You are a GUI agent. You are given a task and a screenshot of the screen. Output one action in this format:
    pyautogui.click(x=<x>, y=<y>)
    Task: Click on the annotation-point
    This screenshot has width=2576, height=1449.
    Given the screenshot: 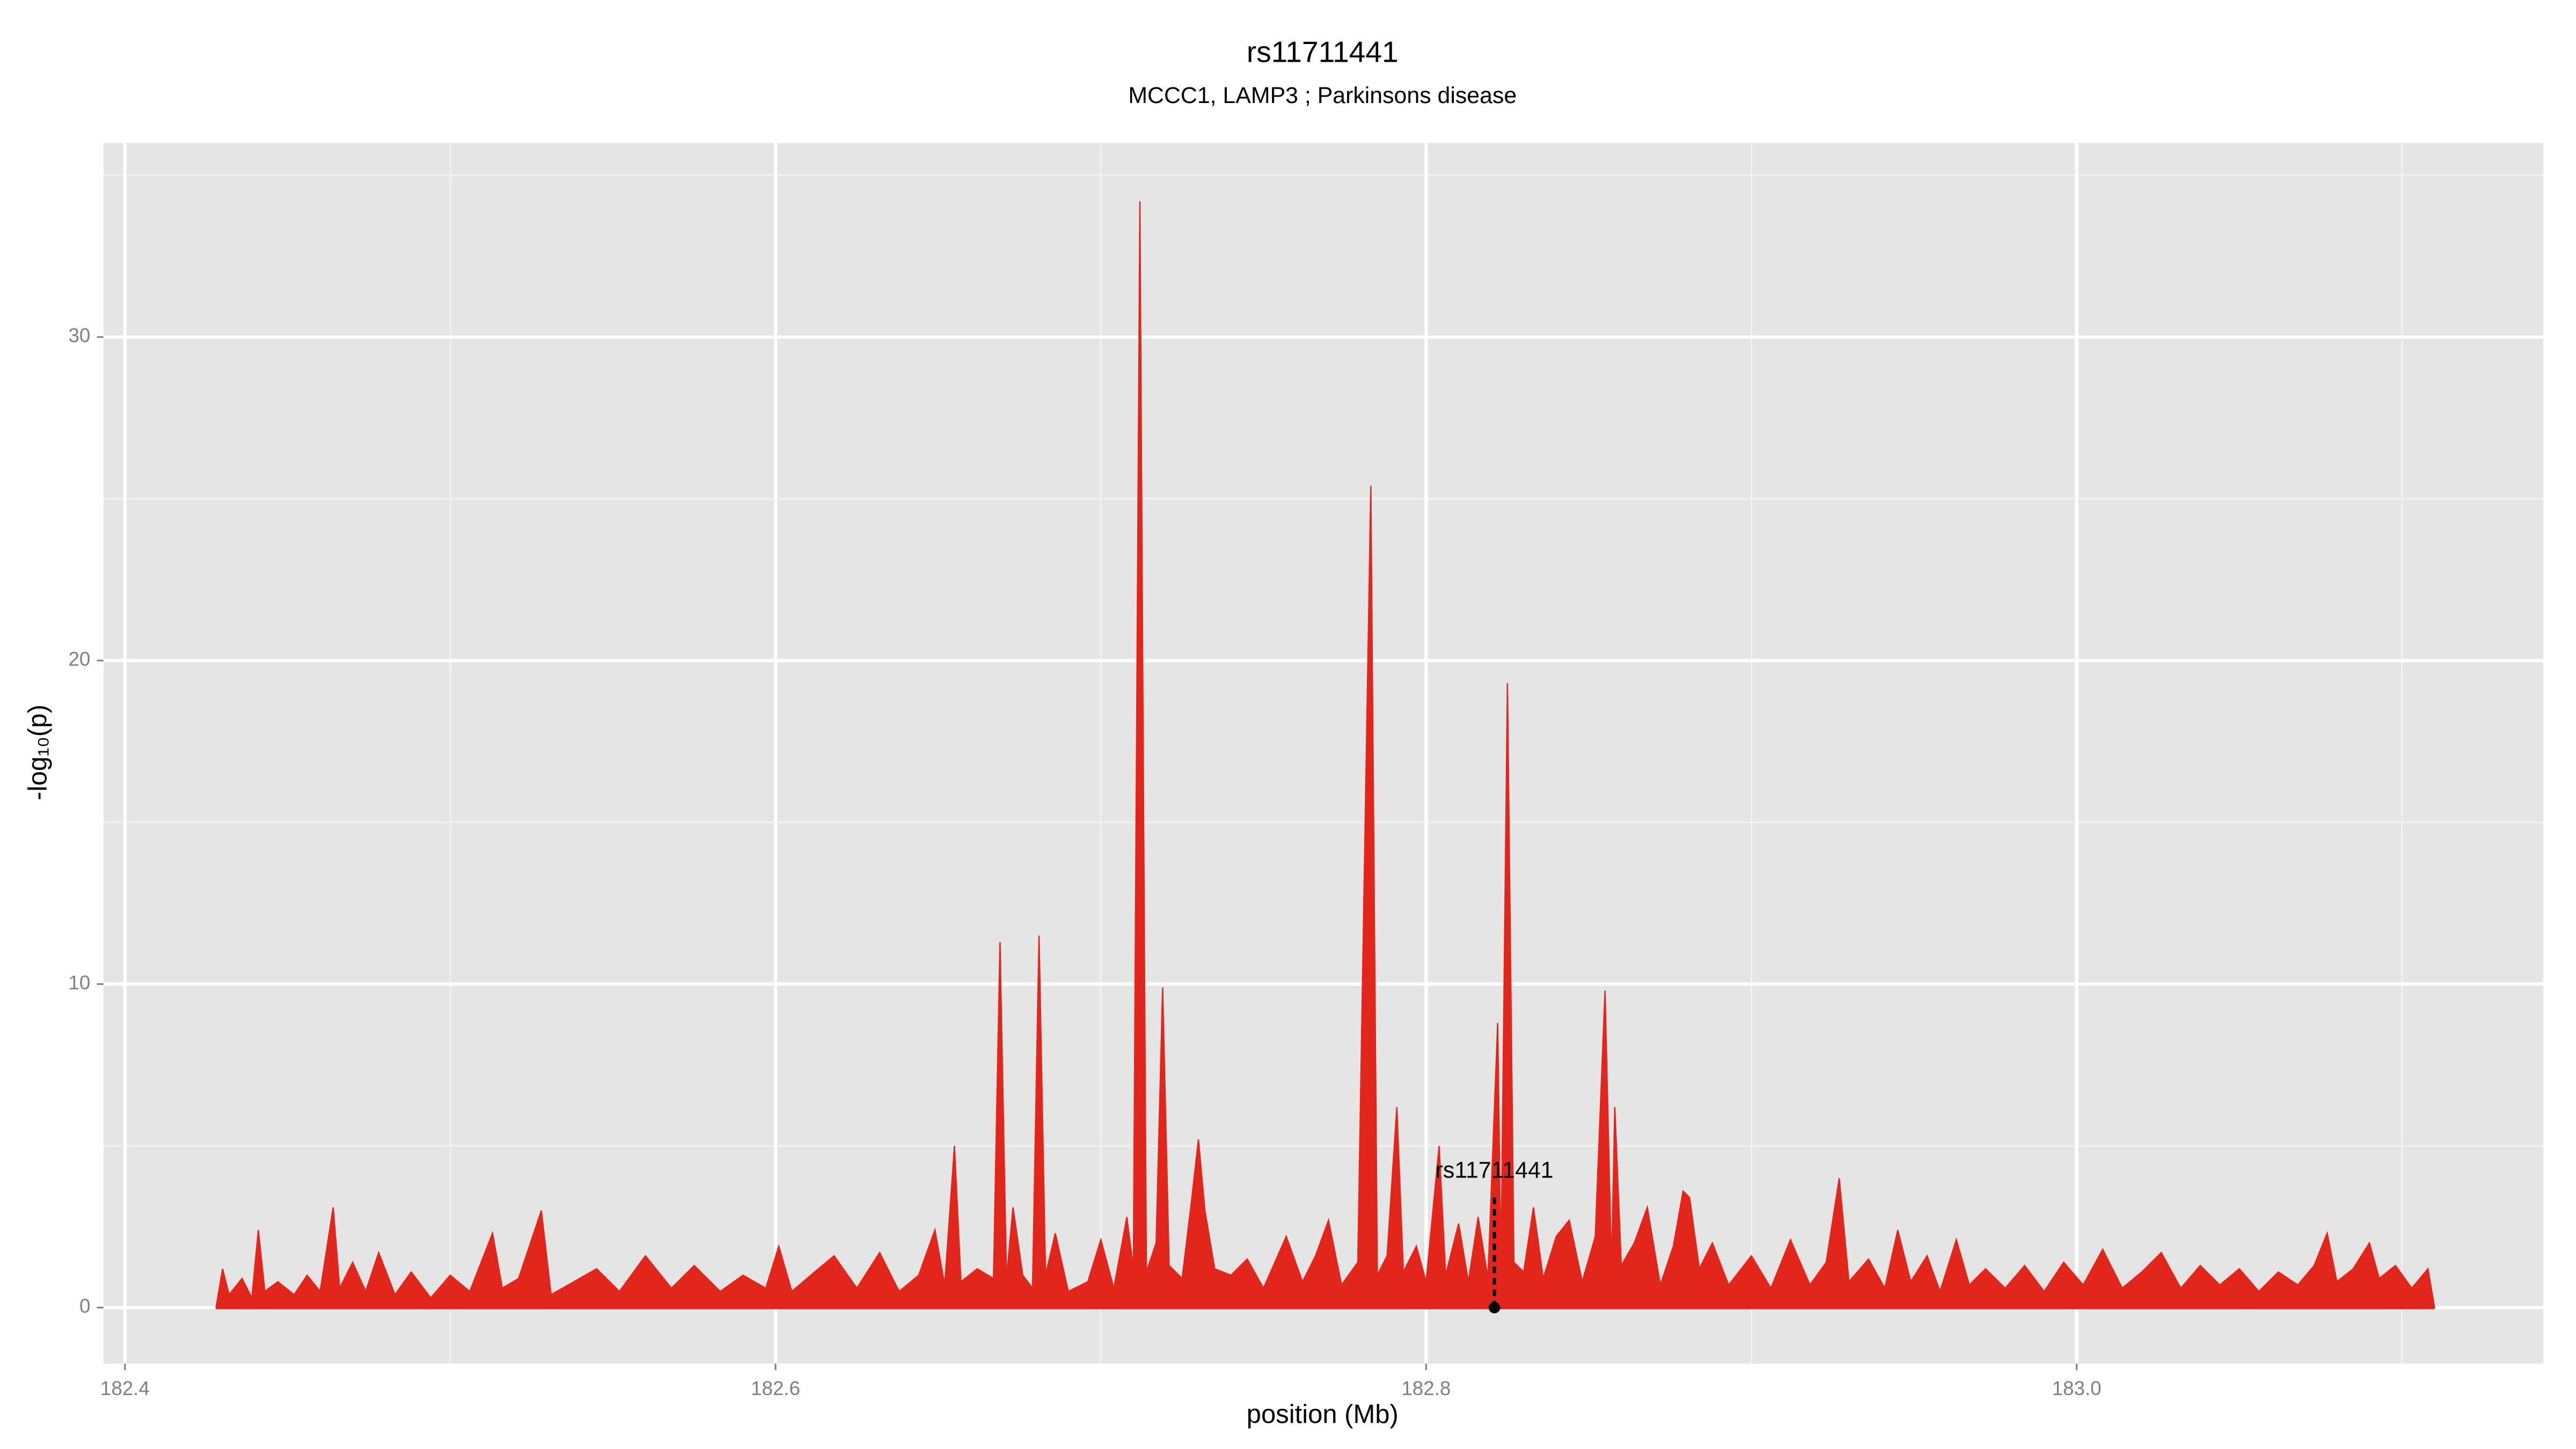 What is the action you would take?
    pyautogui.click(x=1494, y=1307)
    